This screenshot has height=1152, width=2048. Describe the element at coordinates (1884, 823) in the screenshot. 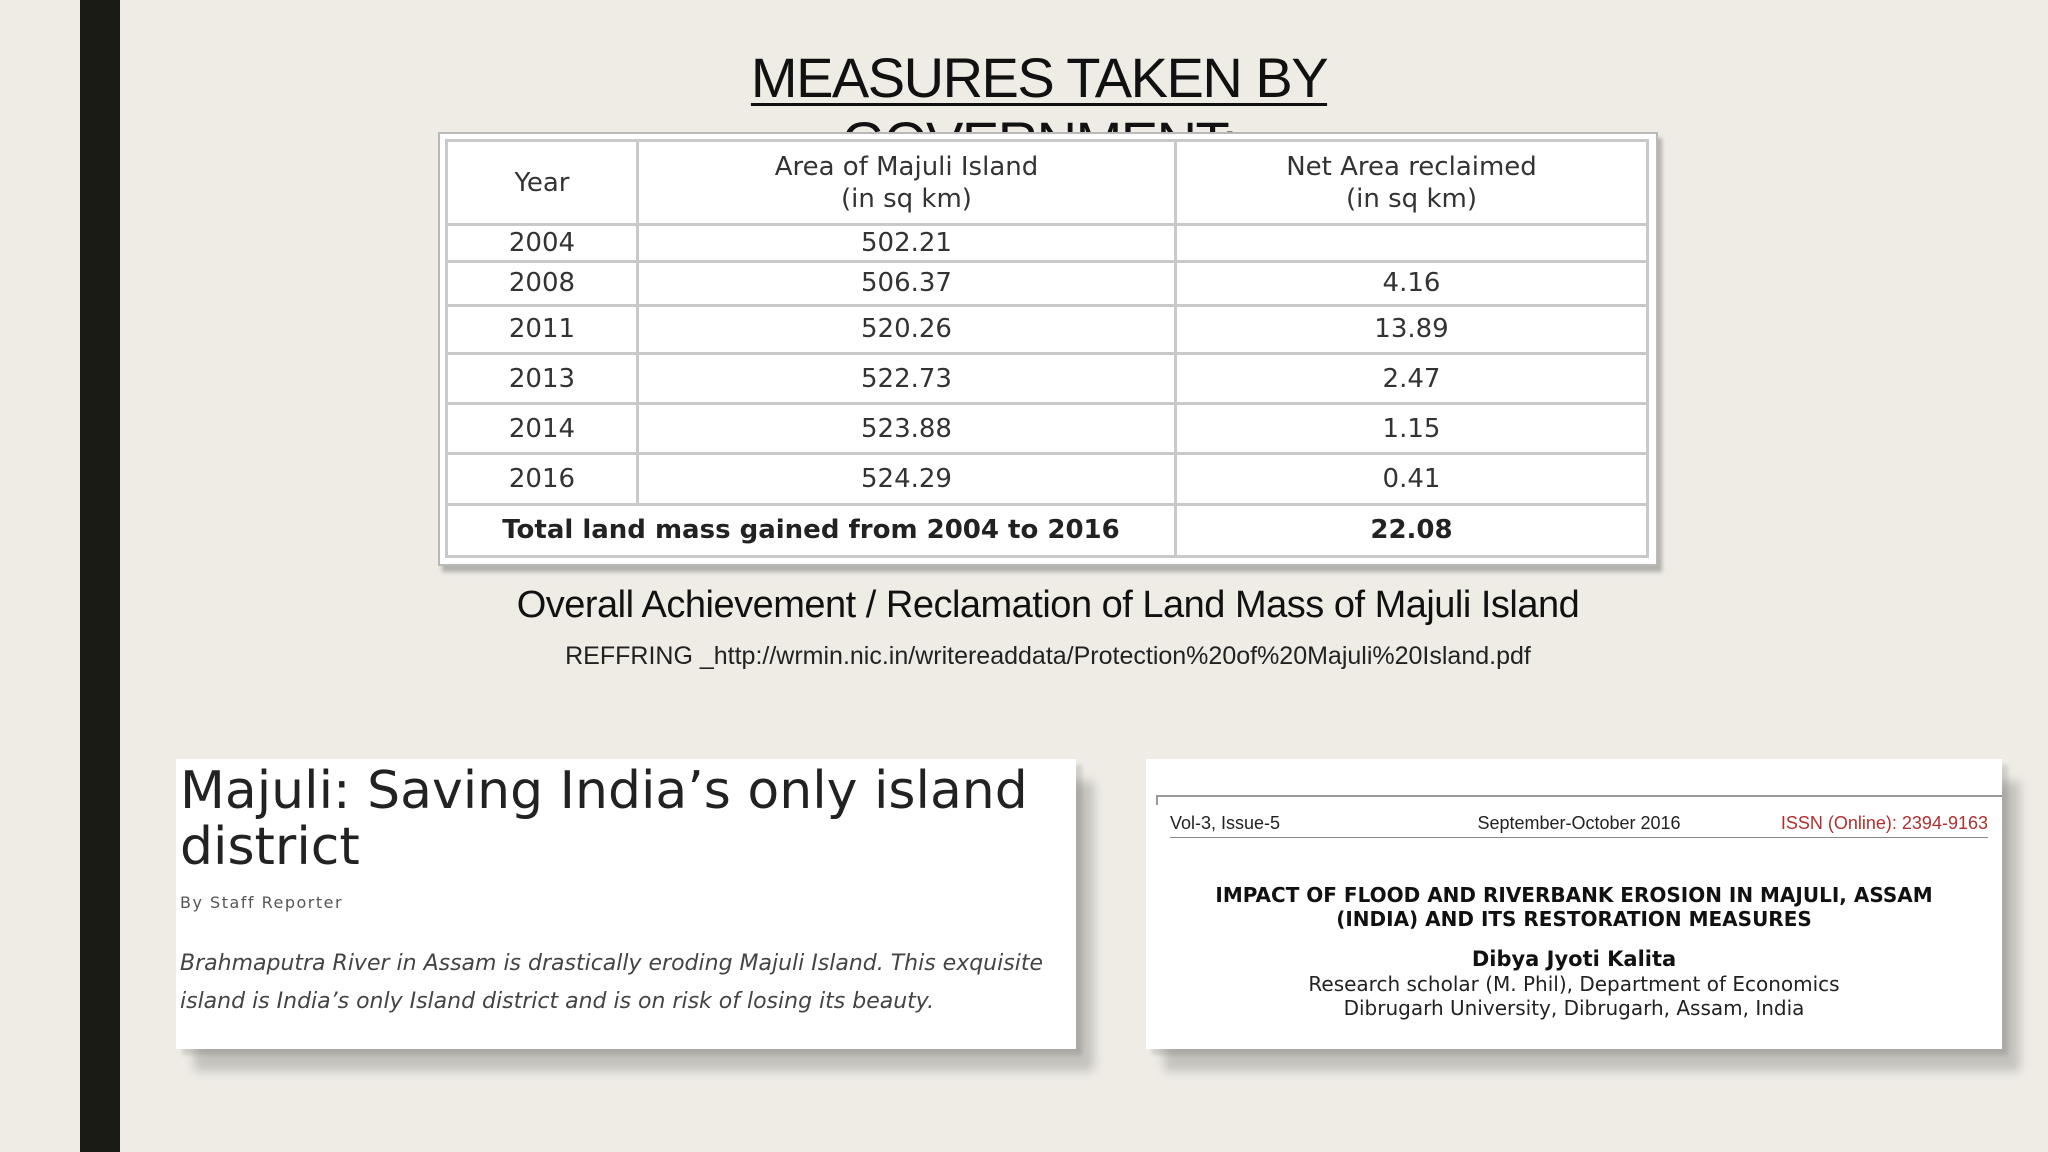

I see `paper-issn: ISSN (Online): 2394-9163` at that location.